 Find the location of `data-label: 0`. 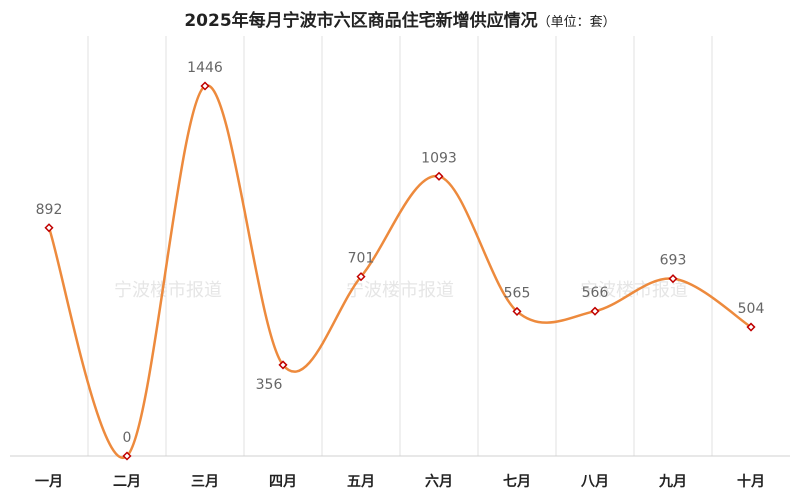

data-label: 0 is located at coordinates (127, 438).